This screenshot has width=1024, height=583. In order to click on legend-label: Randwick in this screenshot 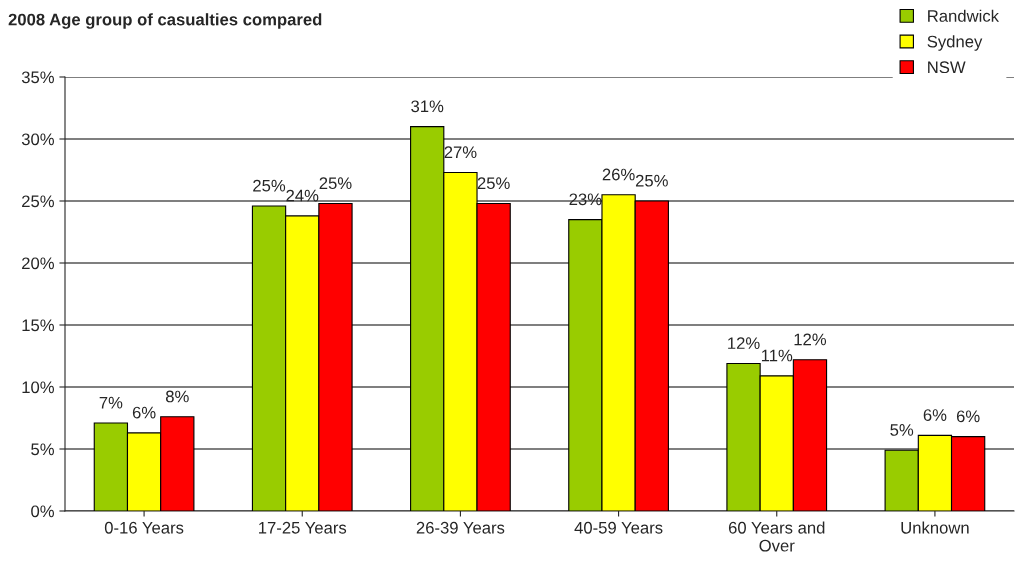, I will do `click(964, 15)`.